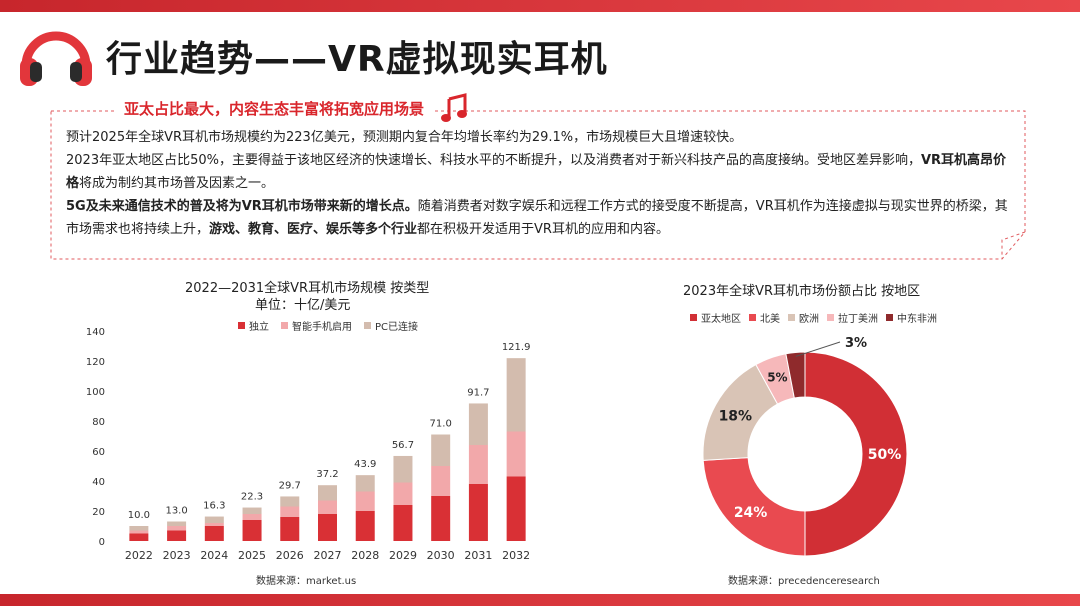  Describe the element at coordinates (818, 349) in the screenshot. I see `slice-leader-line` at that location.